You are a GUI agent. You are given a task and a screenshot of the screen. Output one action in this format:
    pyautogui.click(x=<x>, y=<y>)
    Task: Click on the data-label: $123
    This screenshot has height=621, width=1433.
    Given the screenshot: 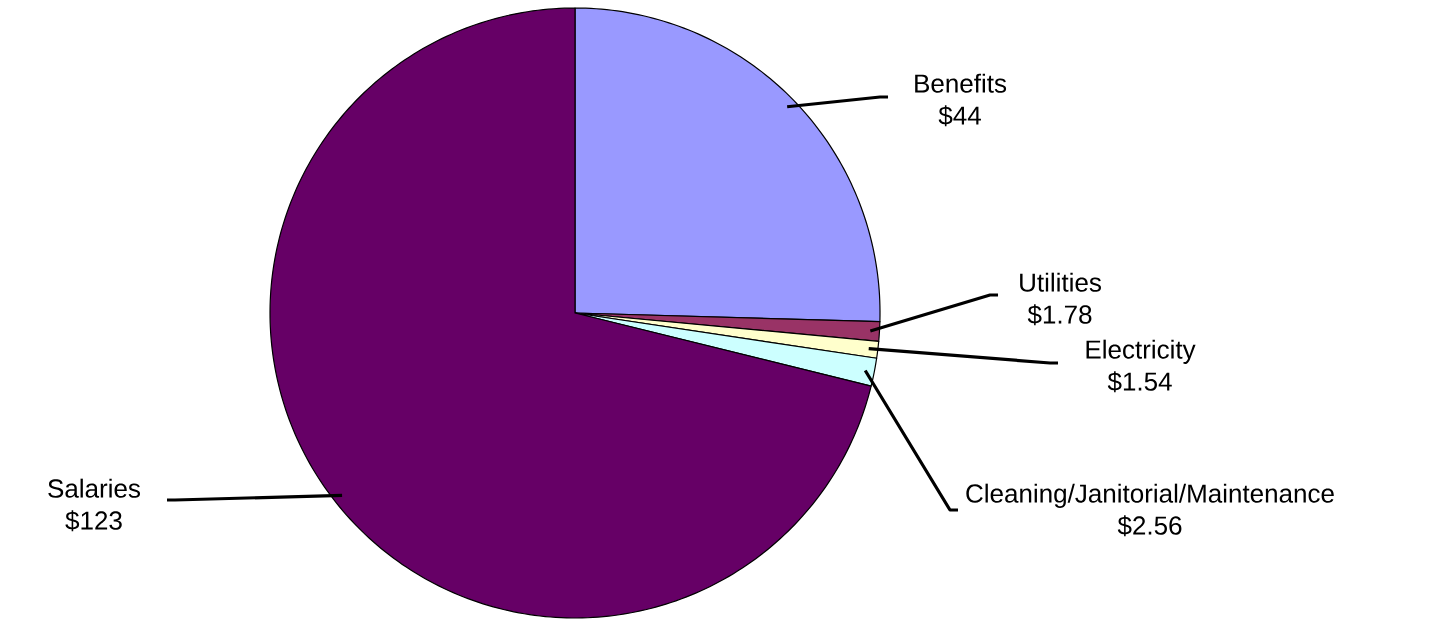 What is the action you would take?
    pyautogui.click(x=93, y=521)
    